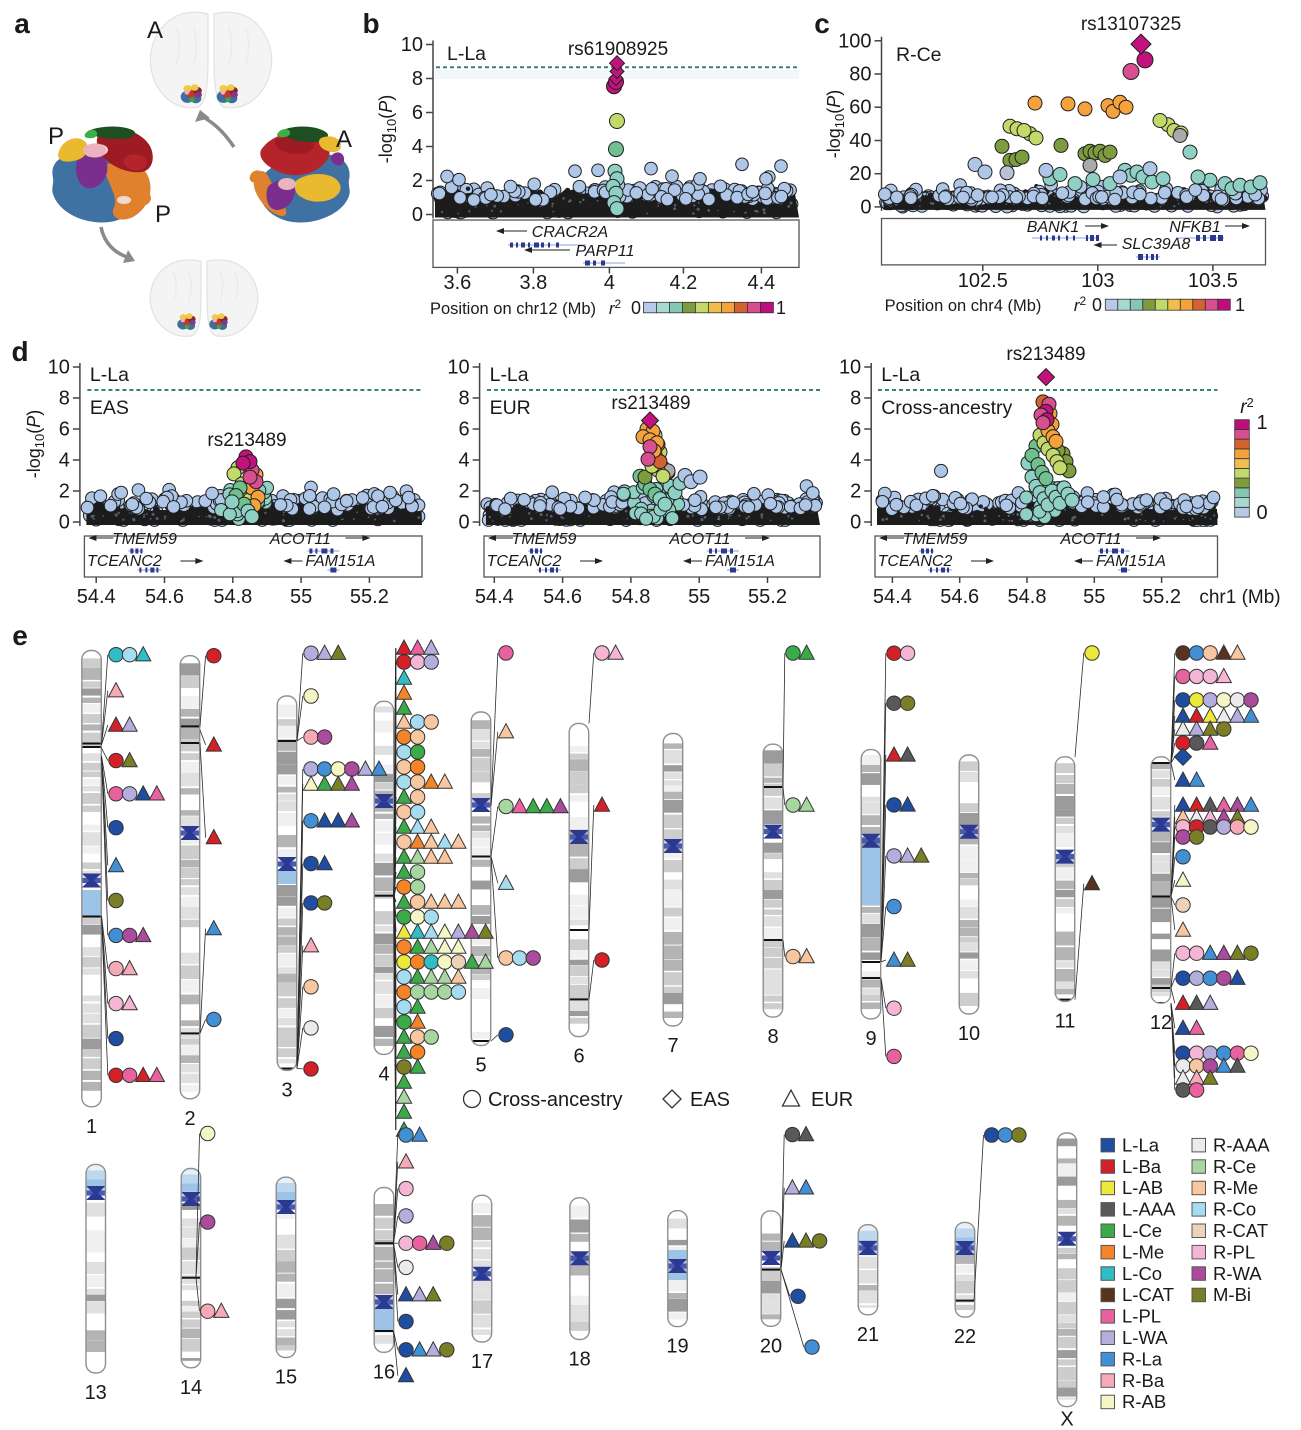 The image size is (1301, 1430). I want to click on svg-text: R-CAT, so click(1240, 1230).